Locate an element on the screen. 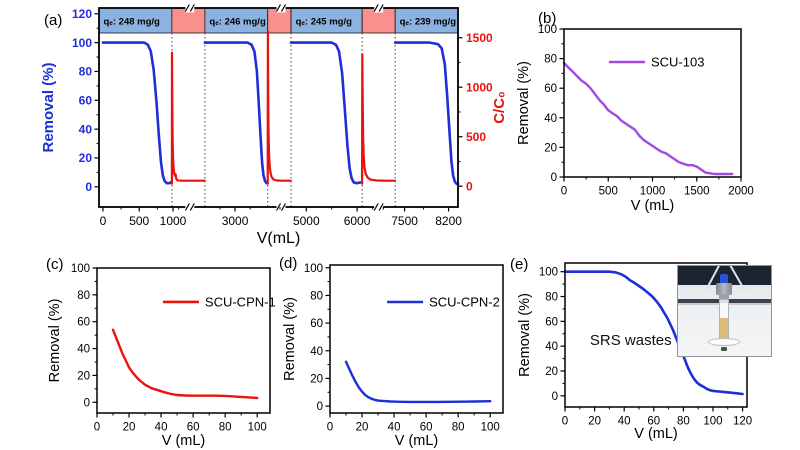  removal-cycle-2-line is located at coordinates (236, 113).